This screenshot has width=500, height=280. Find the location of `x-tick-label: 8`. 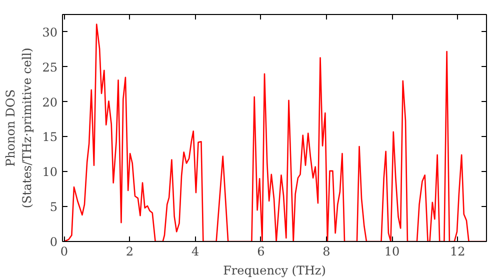

x-tick-label: 8 is located at coordinates (326, 251).